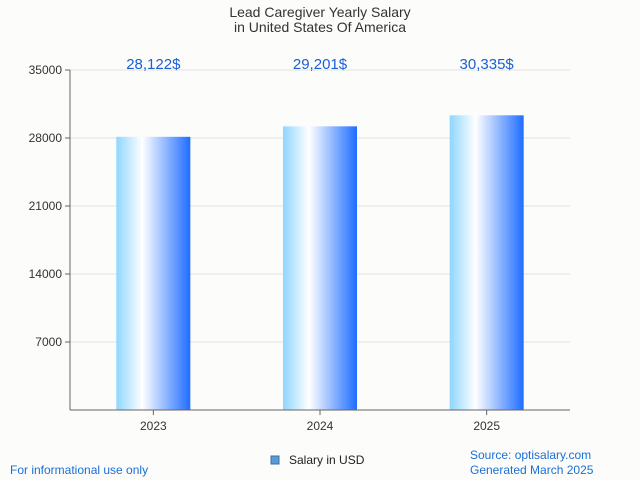 The width and height of the screenshot is (640, 480). Describe the element at coordinates (486, 426) in the screenshot. I see `x-tick-label: 2025` at that location.